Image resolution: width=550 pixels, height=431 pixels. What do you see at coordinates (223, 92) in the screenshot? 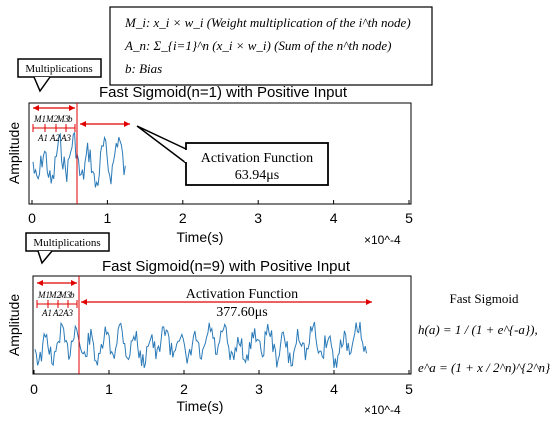
I see `chart-1-title: Fast Sigmoid(n=1) with Positive Input` at bounding box center [223, 92].